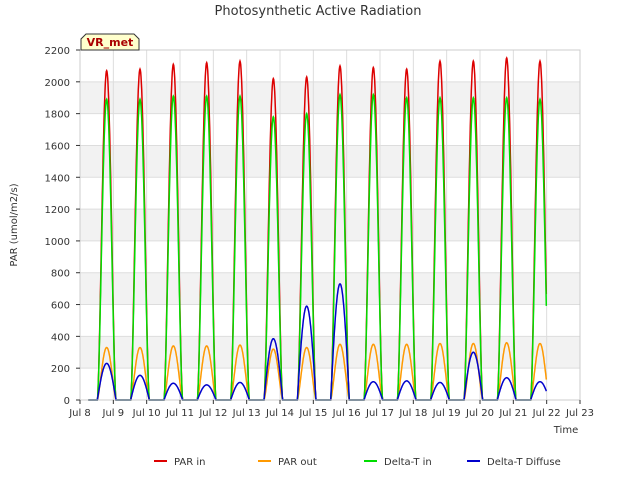 This screenshot has height=480, width=640. Describe the element at coordinates (318, 11) in the screenshot. I see `chart-title: Photosynthetic Active Radiation` at that location.